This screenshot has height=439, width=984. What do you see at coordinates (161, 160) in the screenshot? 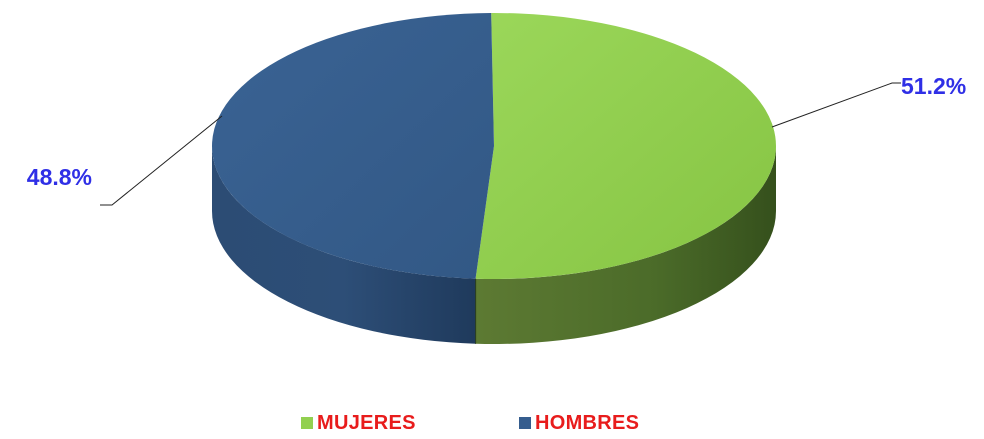
I see `leader-line-hombres` at bounding box center [161, 160].